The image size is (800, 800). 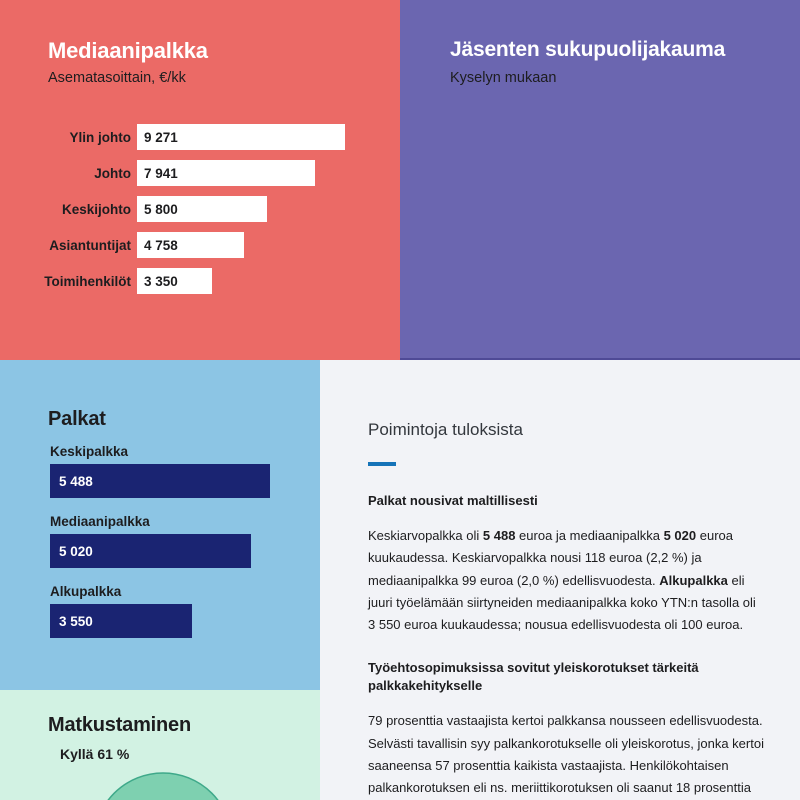 I want to click on pay-bar-item: Mediaanipalkka 5 020, so click(x=180, y=541).